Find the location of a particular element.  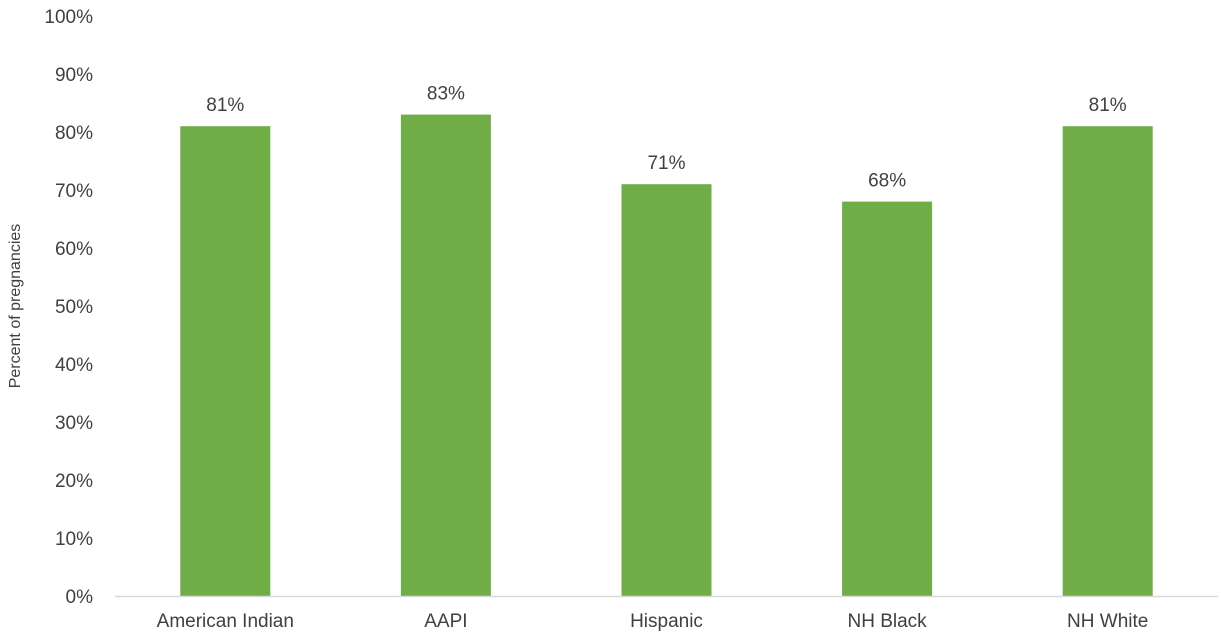

y-tick-label: 90% is located at coordinates (74, 75).